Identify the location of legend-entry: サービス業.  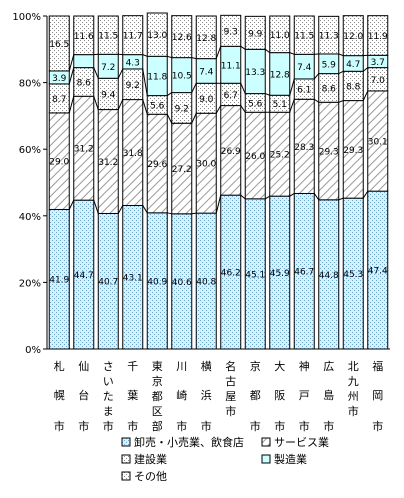
(301, 442).